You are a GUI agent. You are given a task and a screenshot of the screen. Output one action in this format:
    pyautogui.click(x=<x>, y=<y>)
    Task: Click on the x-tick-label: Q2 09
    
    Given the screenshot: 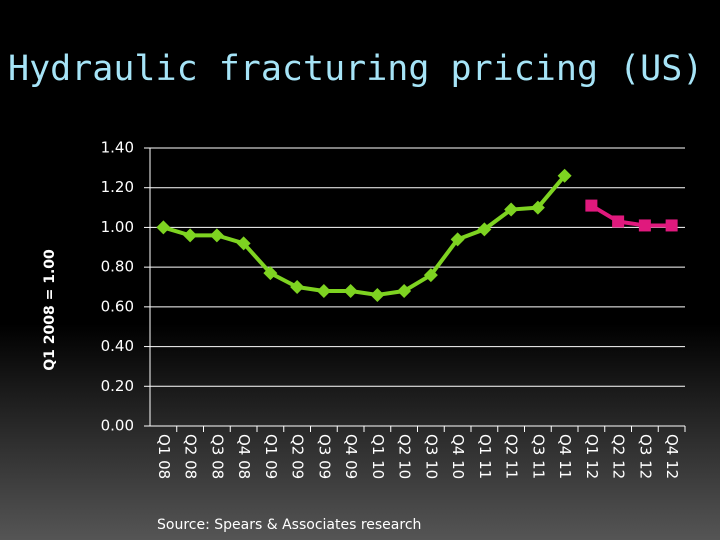 What is the action you would take?
    pyautogui.click(x=298, y=456)
    